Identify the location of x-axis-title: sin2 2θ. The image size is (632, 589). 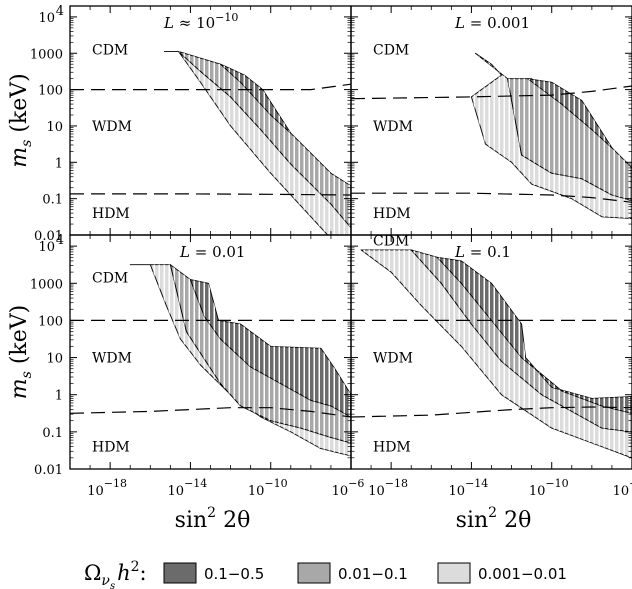
(494, 519).